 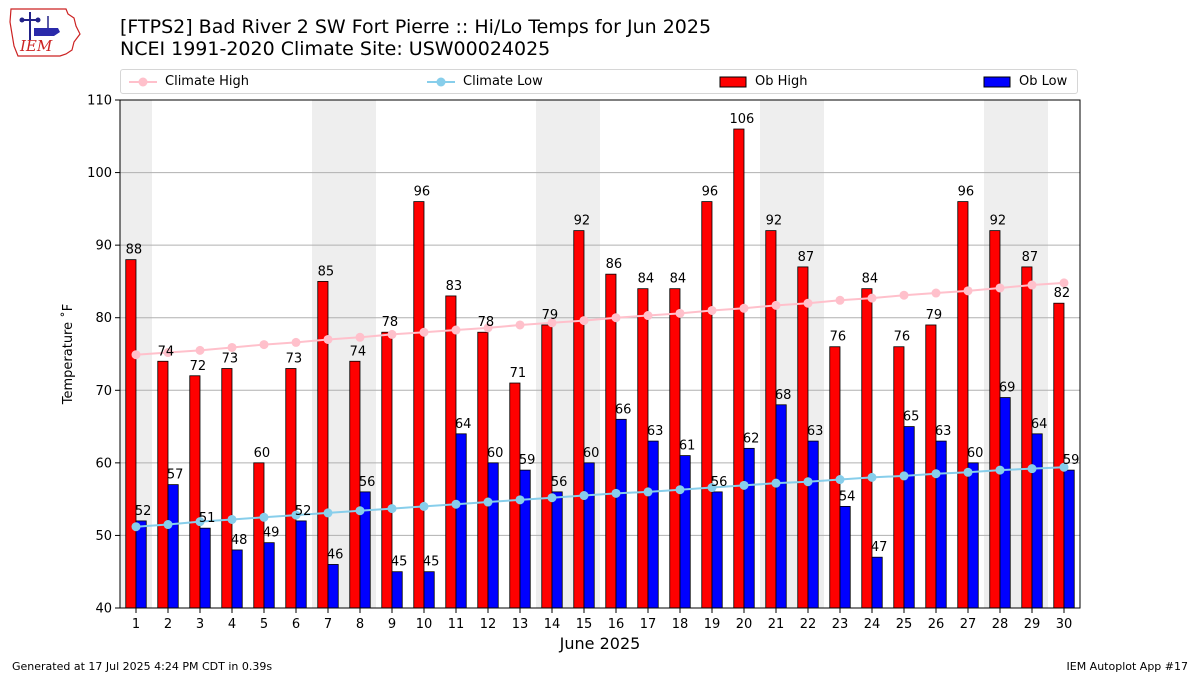 I want to click on ob-low-label: 59, so click(x=1071, y=460).